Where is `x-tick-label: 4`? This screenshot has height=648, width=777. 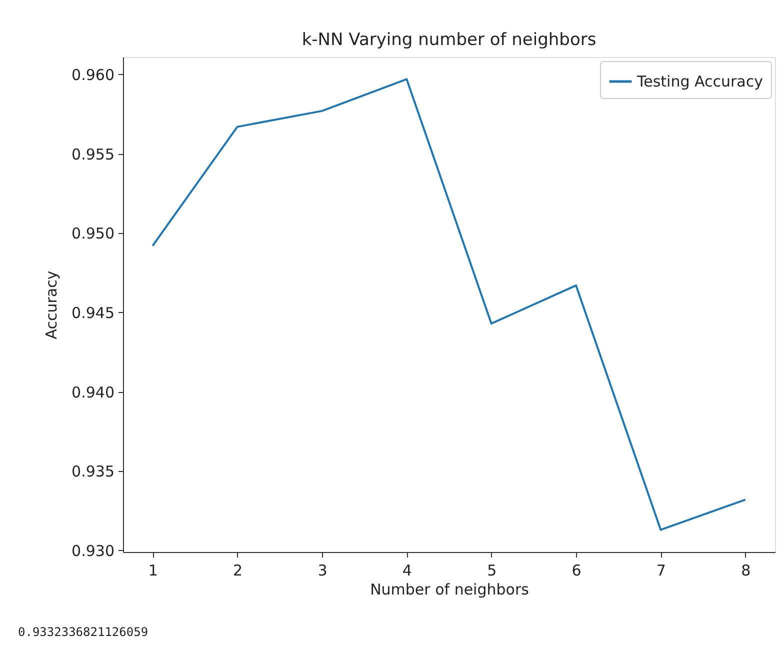 x-tick-label: 4 is located at coordinates (407, 571).